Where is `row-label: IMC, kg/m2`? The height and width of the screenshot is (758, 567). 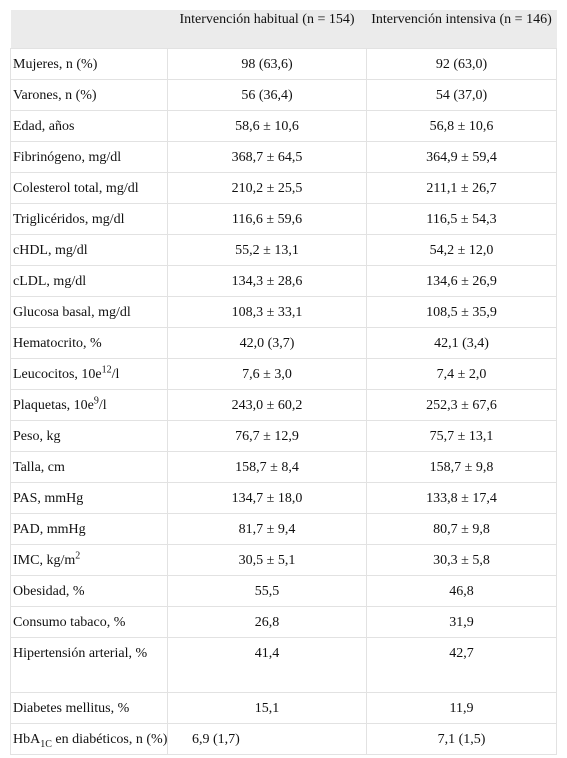 row-label: IMC, kg/m2 is located at coordinates (89, 560).